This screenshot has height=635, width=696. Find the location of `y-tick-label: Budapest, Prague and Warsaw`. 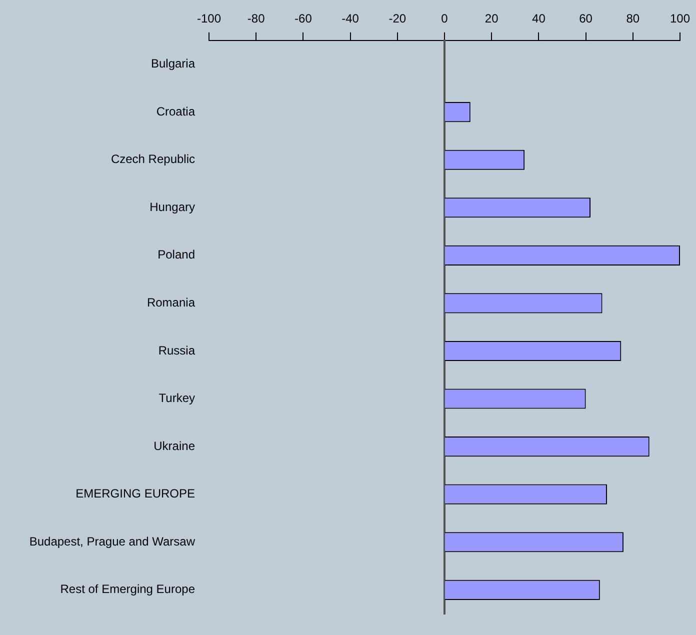

y-tick-label: Budapest, Prague and Warsaw is located at coordinates (112, 541).